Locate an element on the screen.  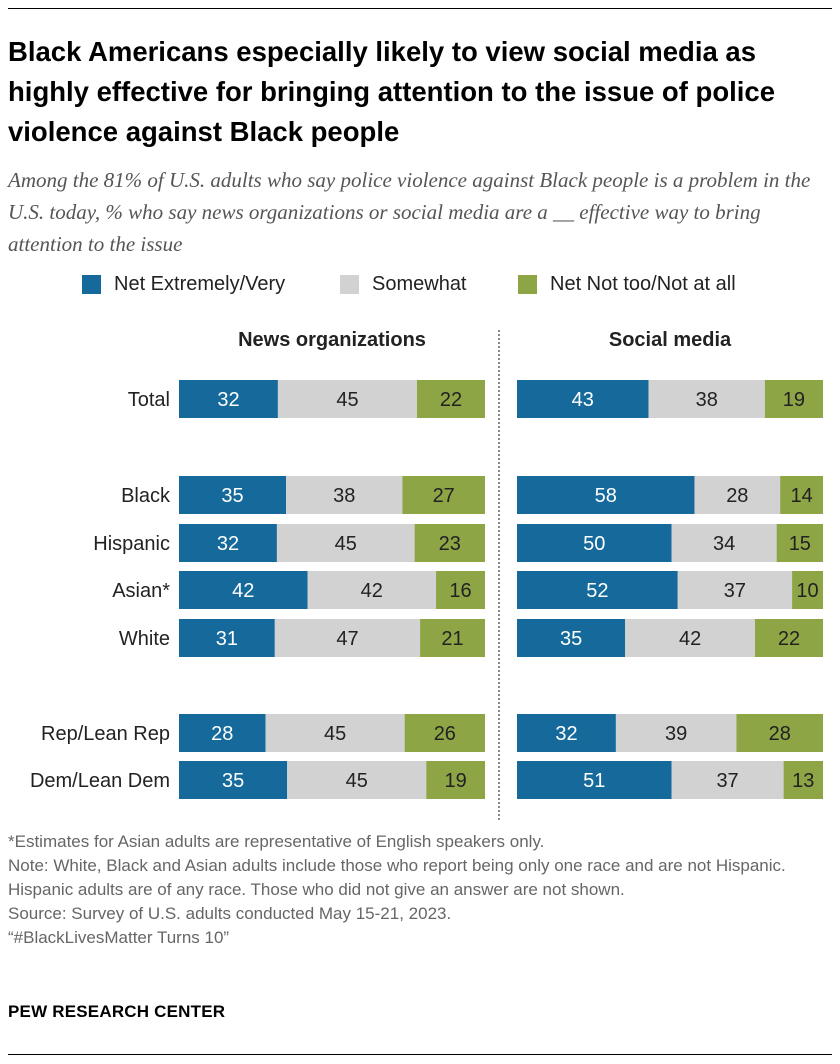
value-label-news-organizations-rep-lean-rep-net-not-too: 26 is located at coordinates (445, 734).